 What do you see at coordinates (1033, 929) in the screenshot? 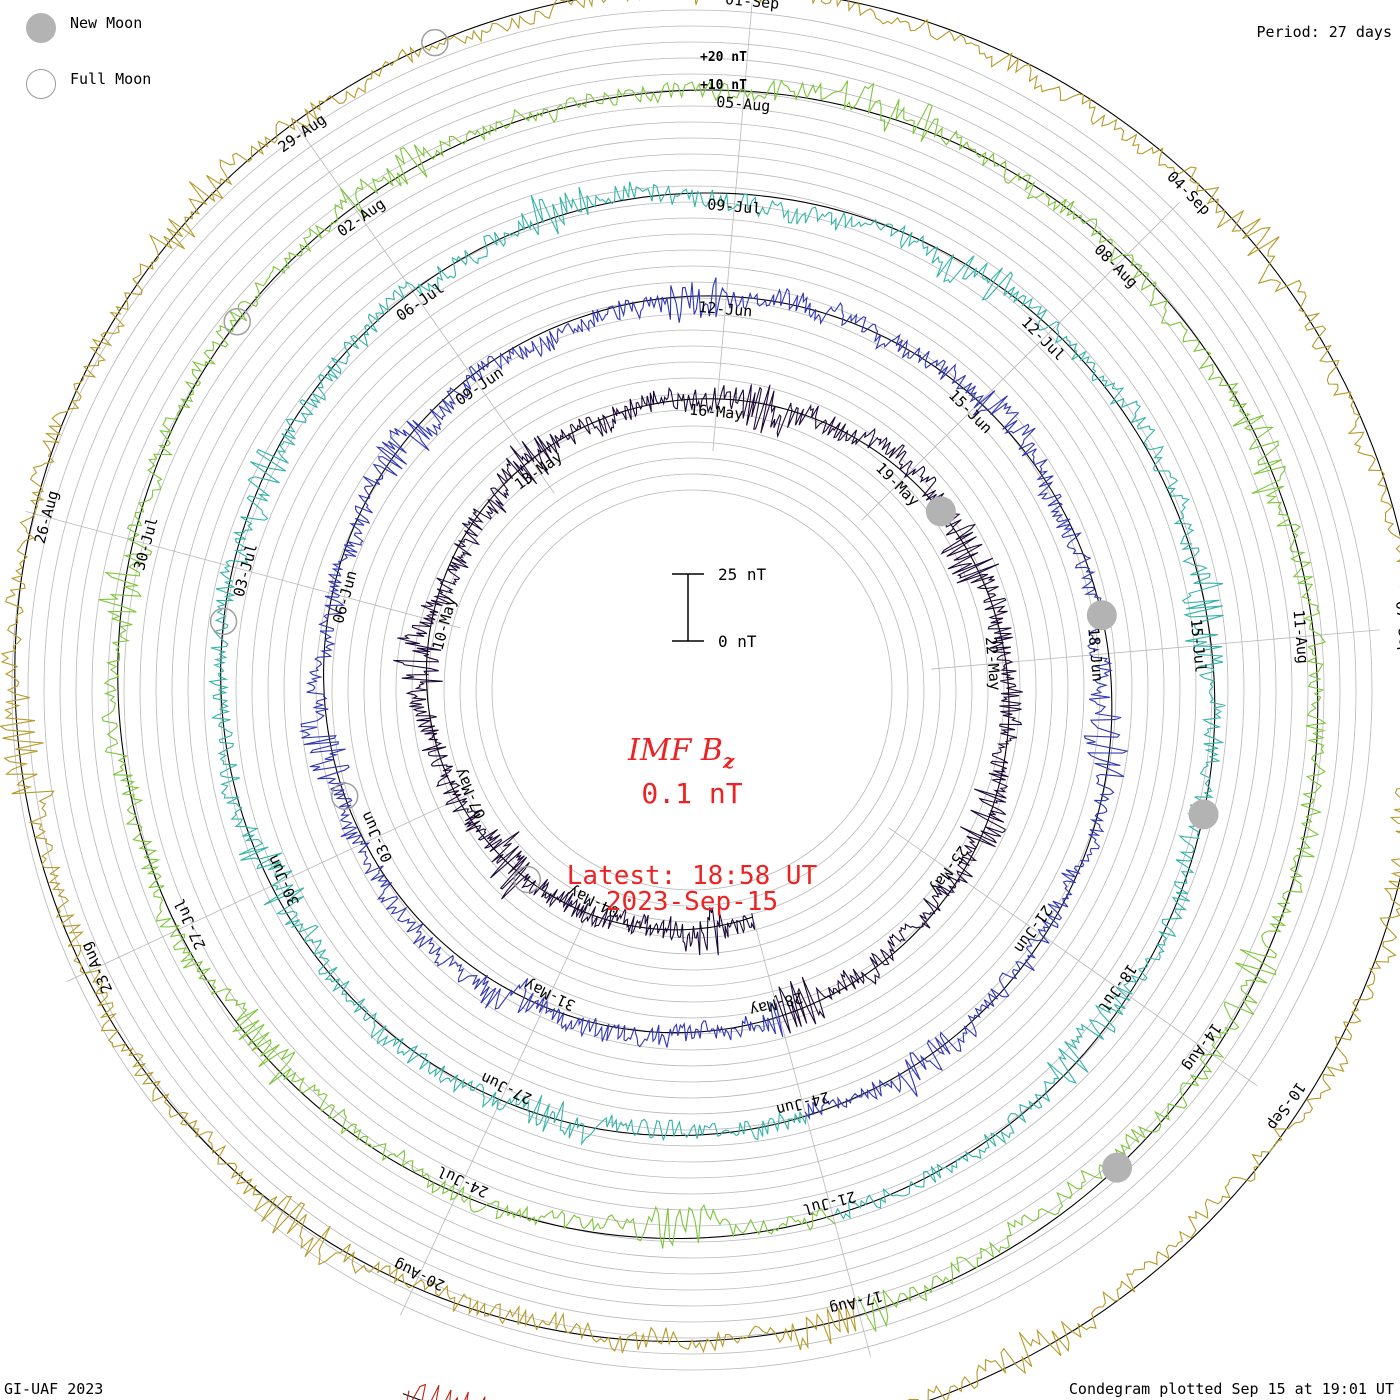
I see `date-label: 21-Jun` at bounding box center [1033, 929].